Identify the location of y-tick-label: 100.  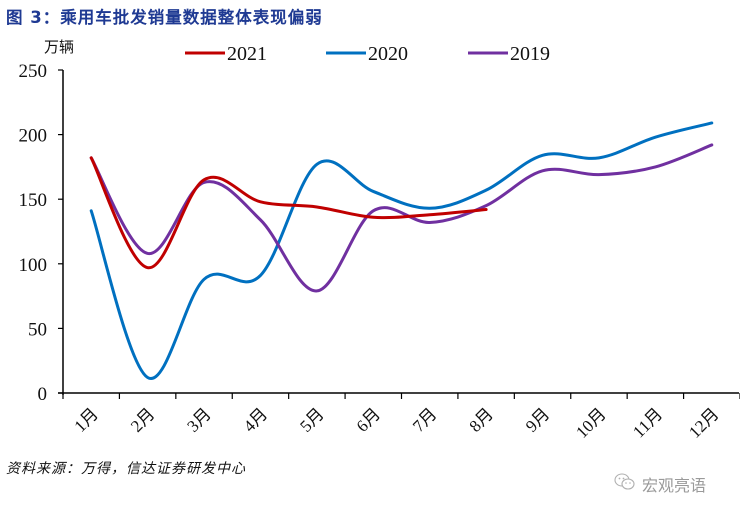
(33, 265).